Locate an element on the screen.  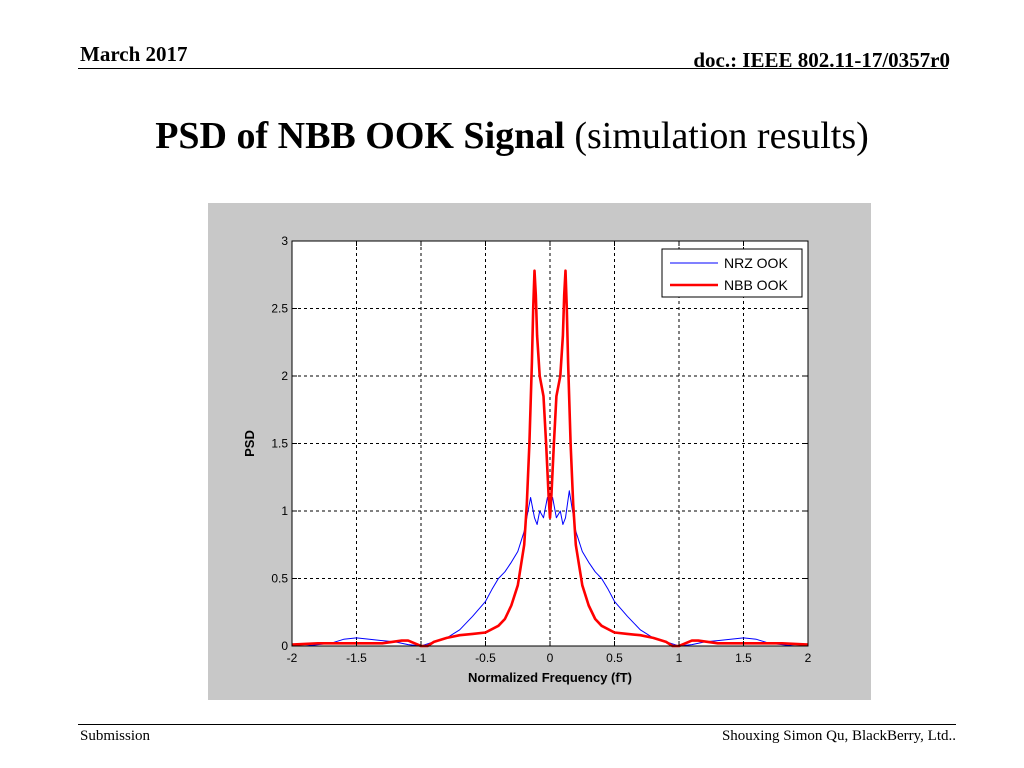
y-tick-label: 3 is located at coordinates (284, 241).